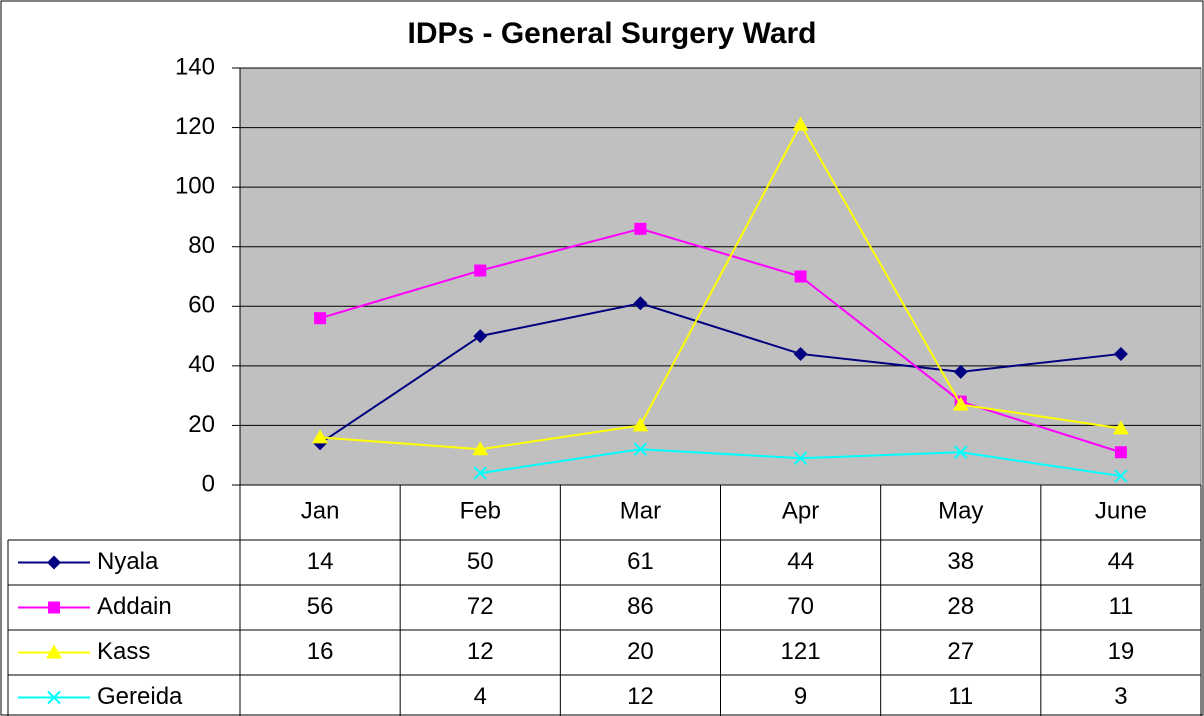 The height and width of the screenshot is (716, 1204). What do you see at coordinates (640, 651) in the screenshot?
I see `table-value: 20` at bounding box center [640, 651].